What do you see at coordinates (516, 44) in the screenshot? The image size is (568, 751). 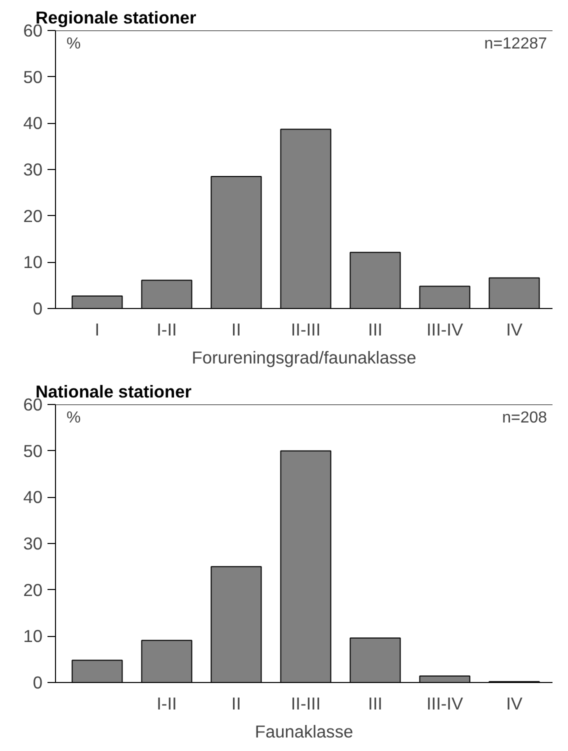 I see `annotation: n=12287` at bounding box center [516, 44].